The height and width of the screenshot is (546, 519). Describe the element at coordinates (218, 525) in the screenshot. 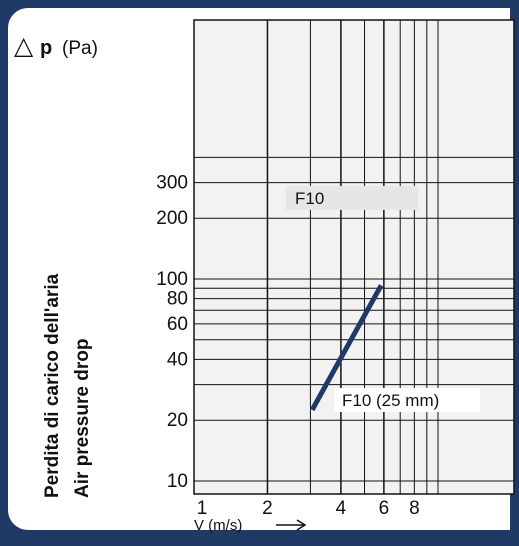

I see `x-axis-label: V (m/s)` at that location.